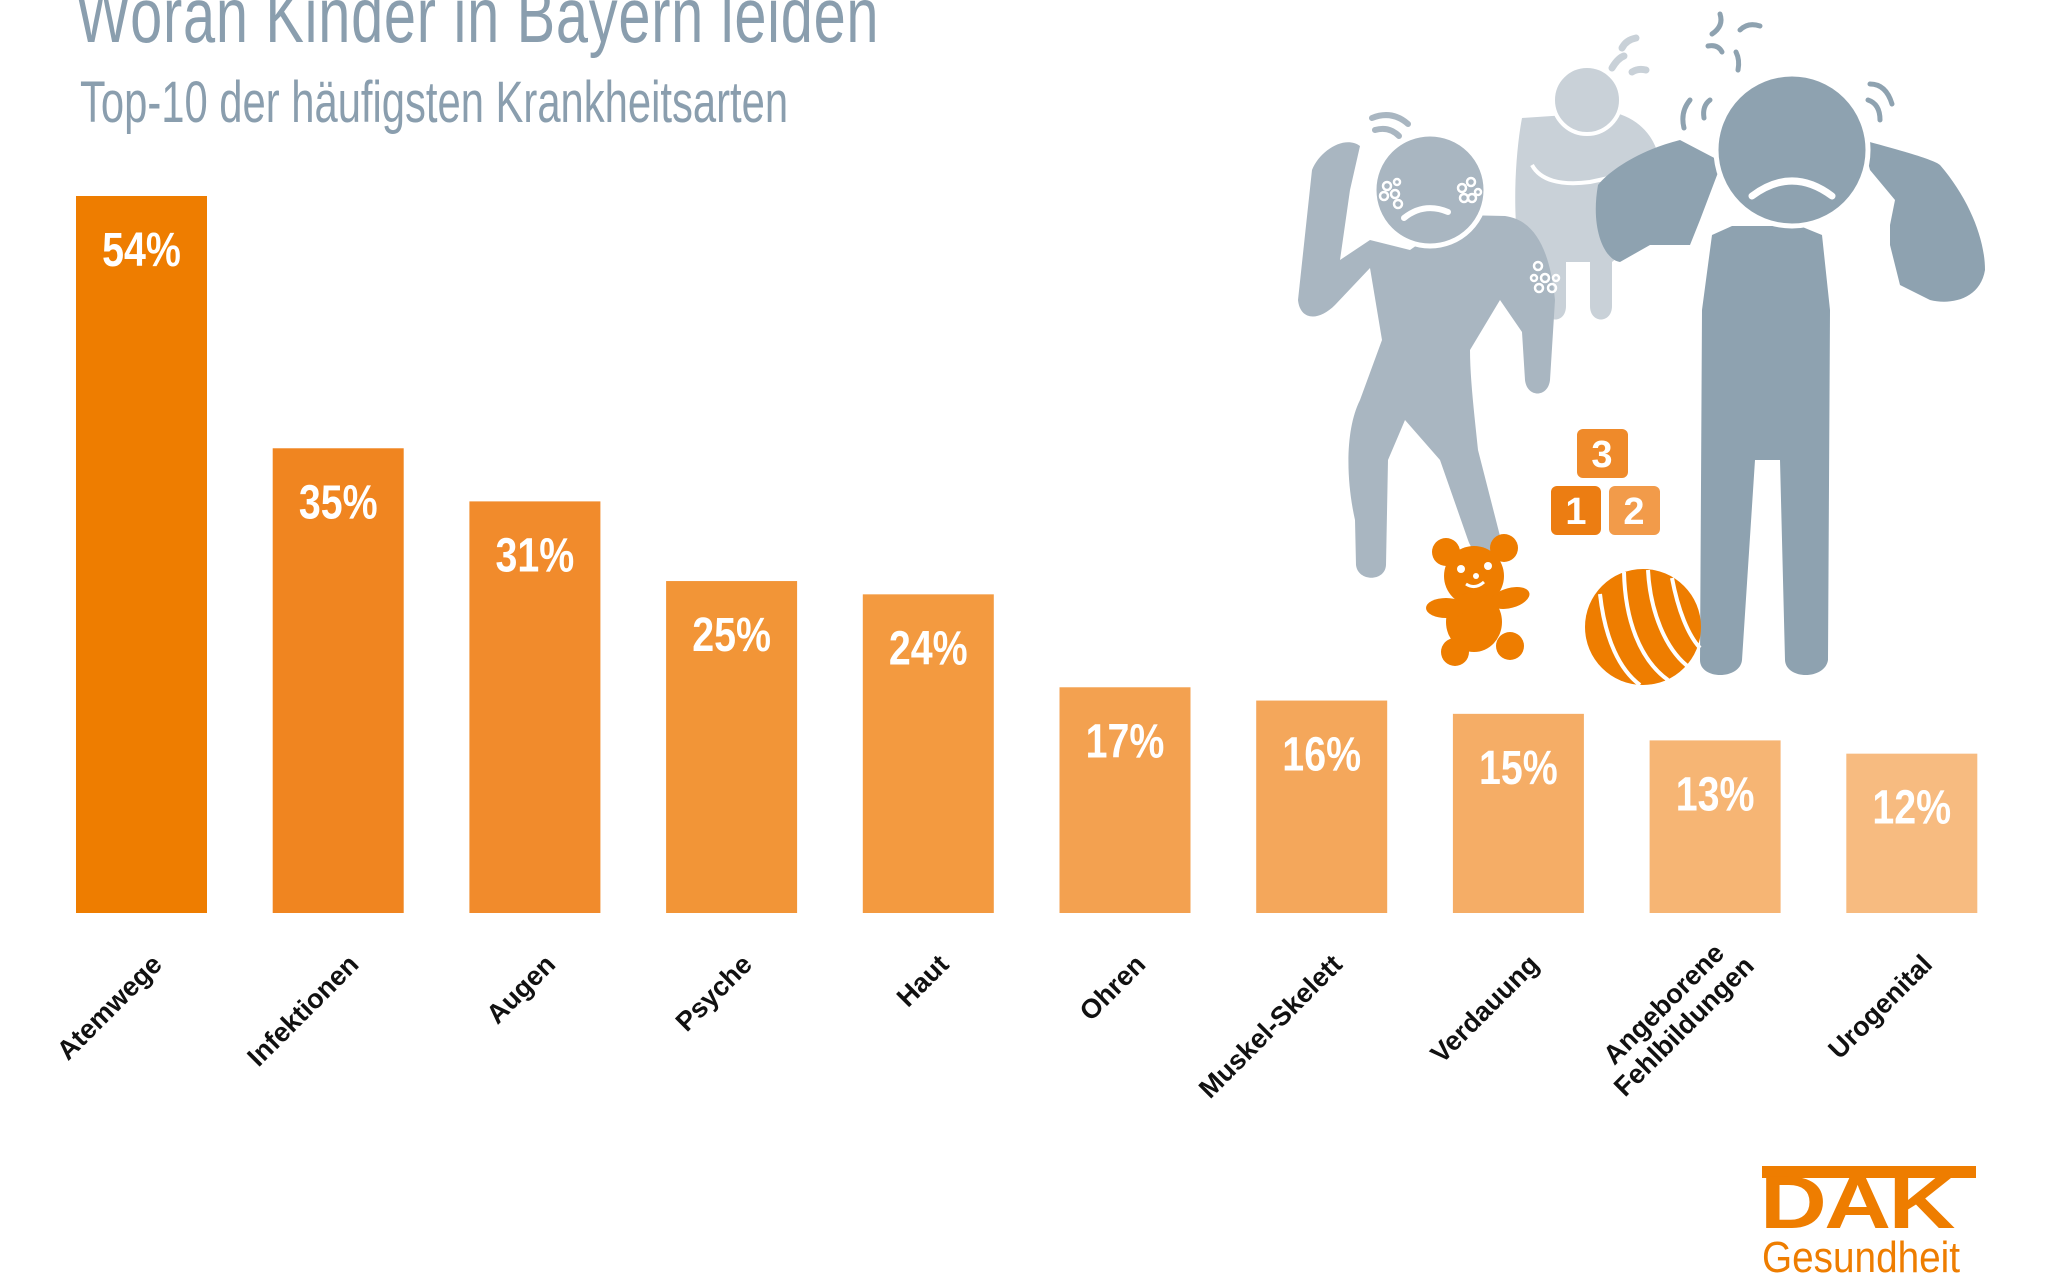 The image size is (2048, 1282). Describe the element at coordinates (1861, 1257) in the screenshot. I see `logo-sub: Gesundheit` at that location.